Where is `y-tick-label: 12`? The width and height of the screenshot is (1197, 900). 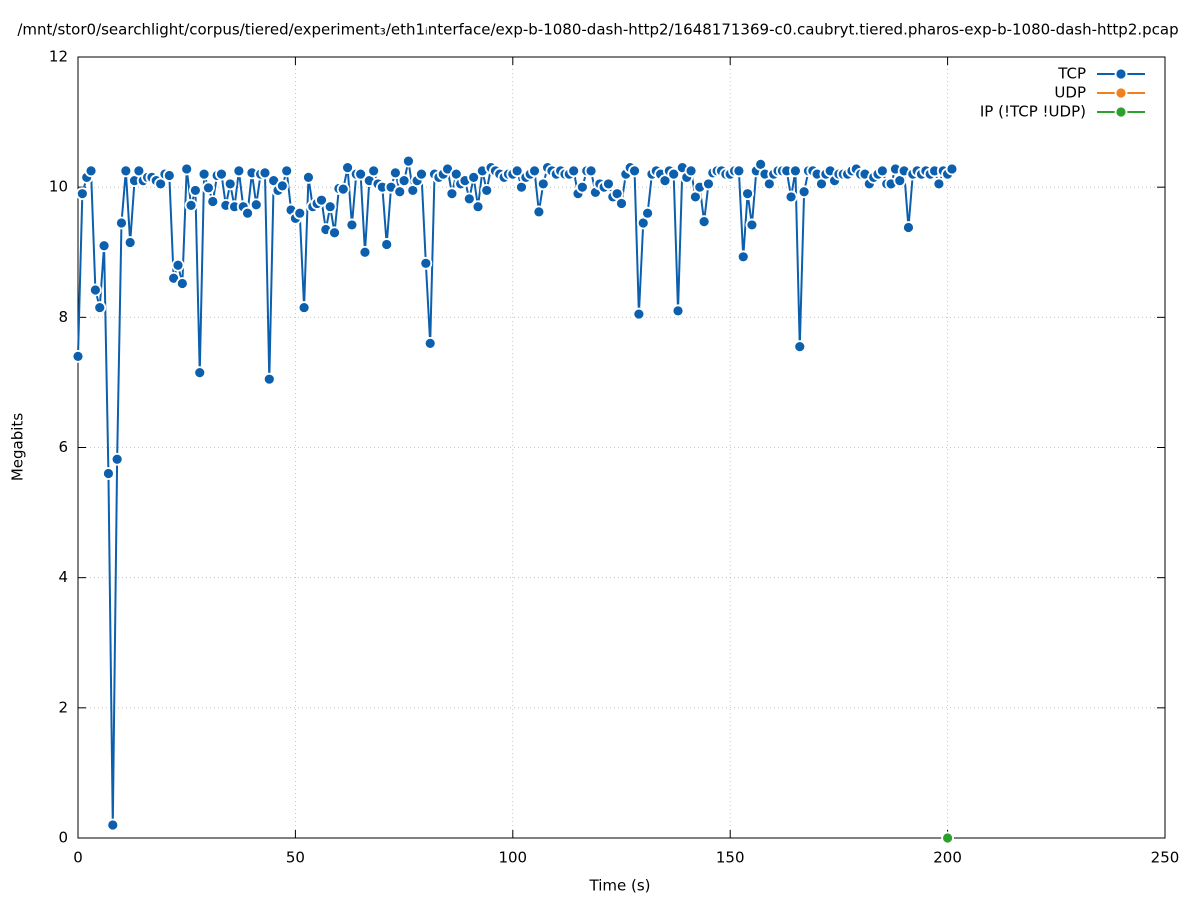
y-tick-label: 12 is located at coordinates (58, 57).